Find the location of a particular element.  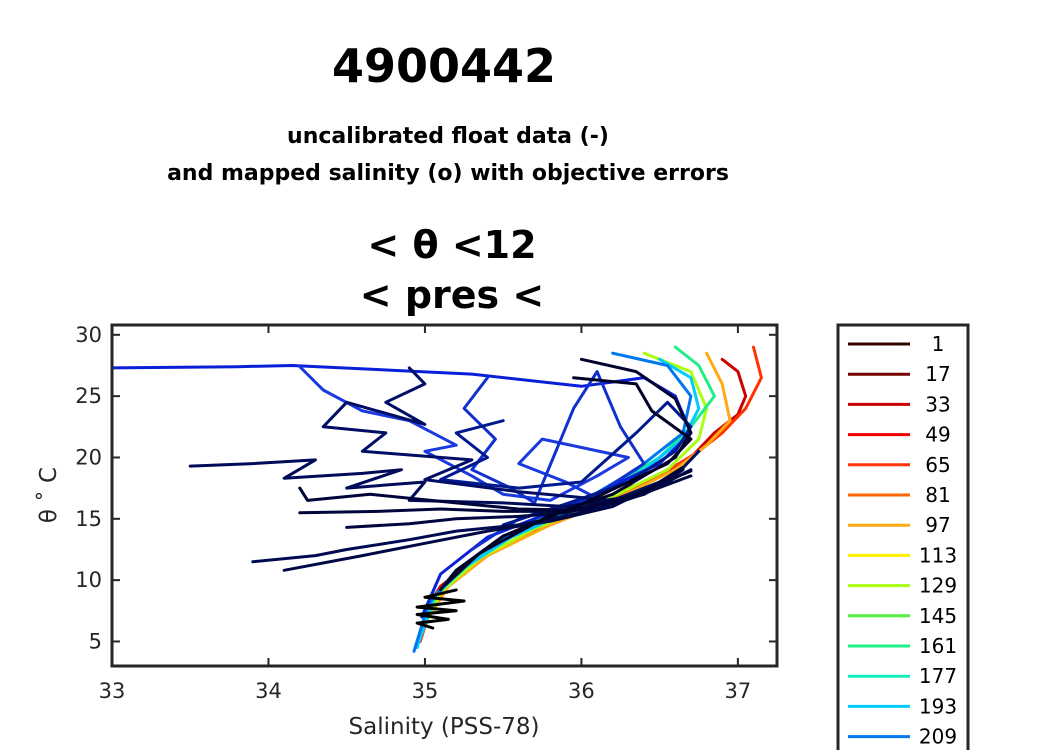

plot-title-line-2: < pres < is located at coordinates (452, 295).